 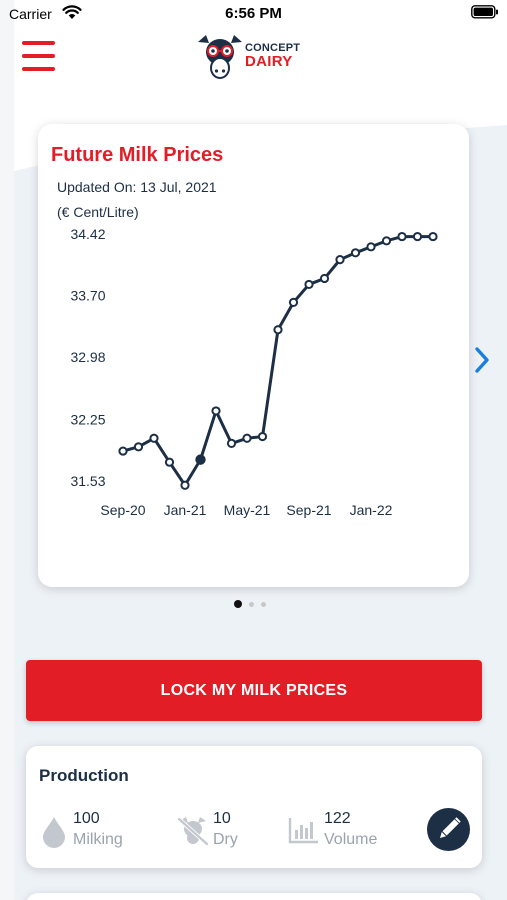 I want to click on y-tick-label: 31.53, so click(x=87, y=481).